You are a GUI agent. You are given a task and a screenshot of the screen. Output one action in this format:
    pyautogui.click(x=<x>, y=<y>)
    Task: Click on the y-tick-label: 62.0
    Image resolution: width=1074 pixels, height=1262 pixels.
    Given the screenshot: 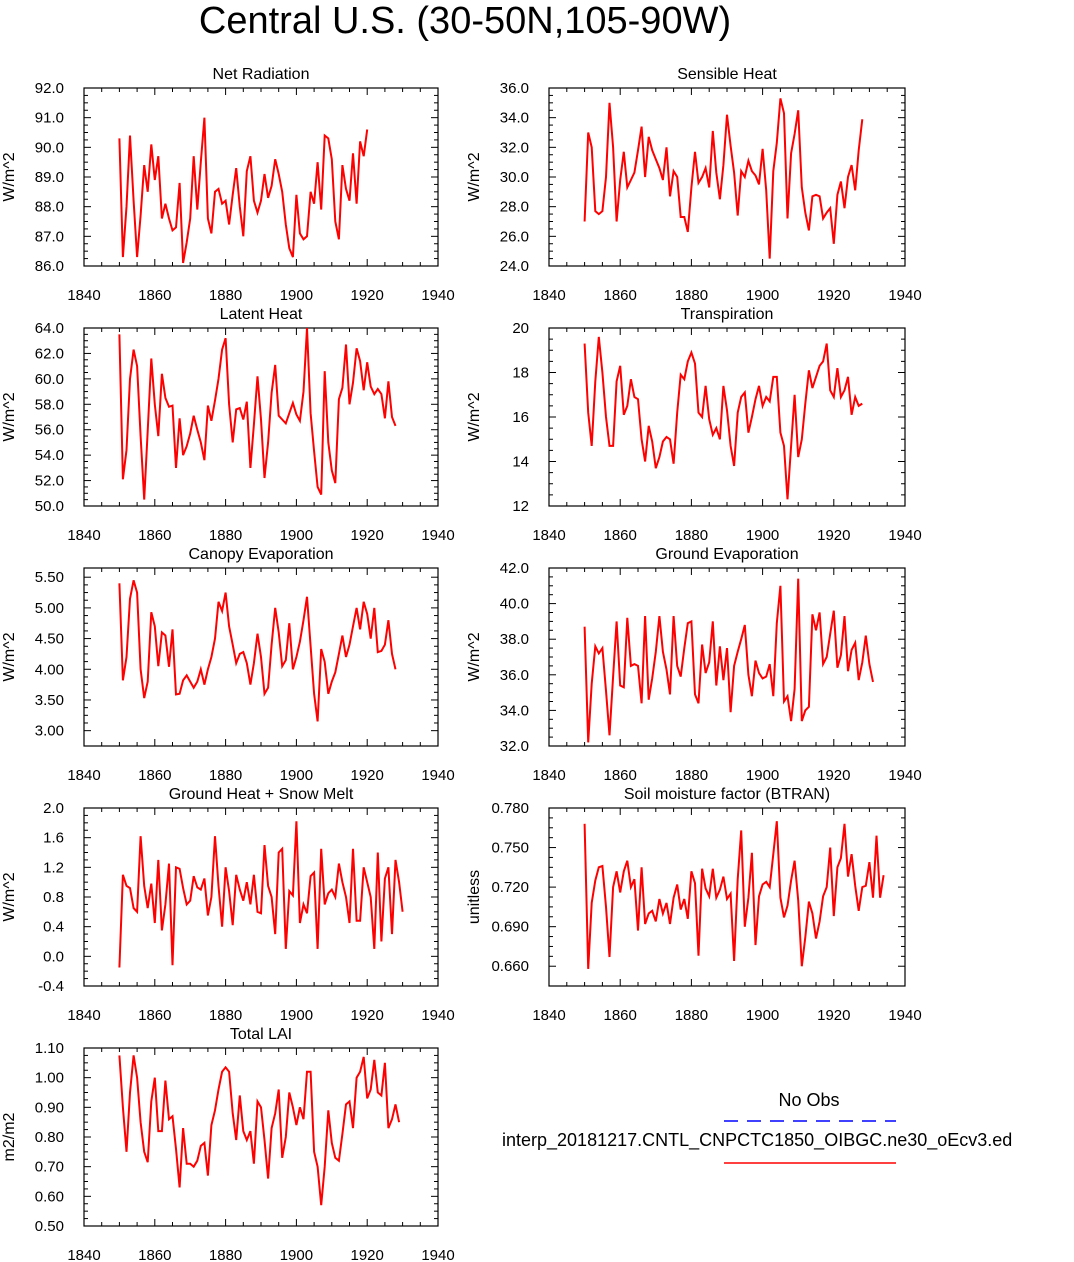 What is the action you would take?
    pyautogui.click(x=49, y=353)
    